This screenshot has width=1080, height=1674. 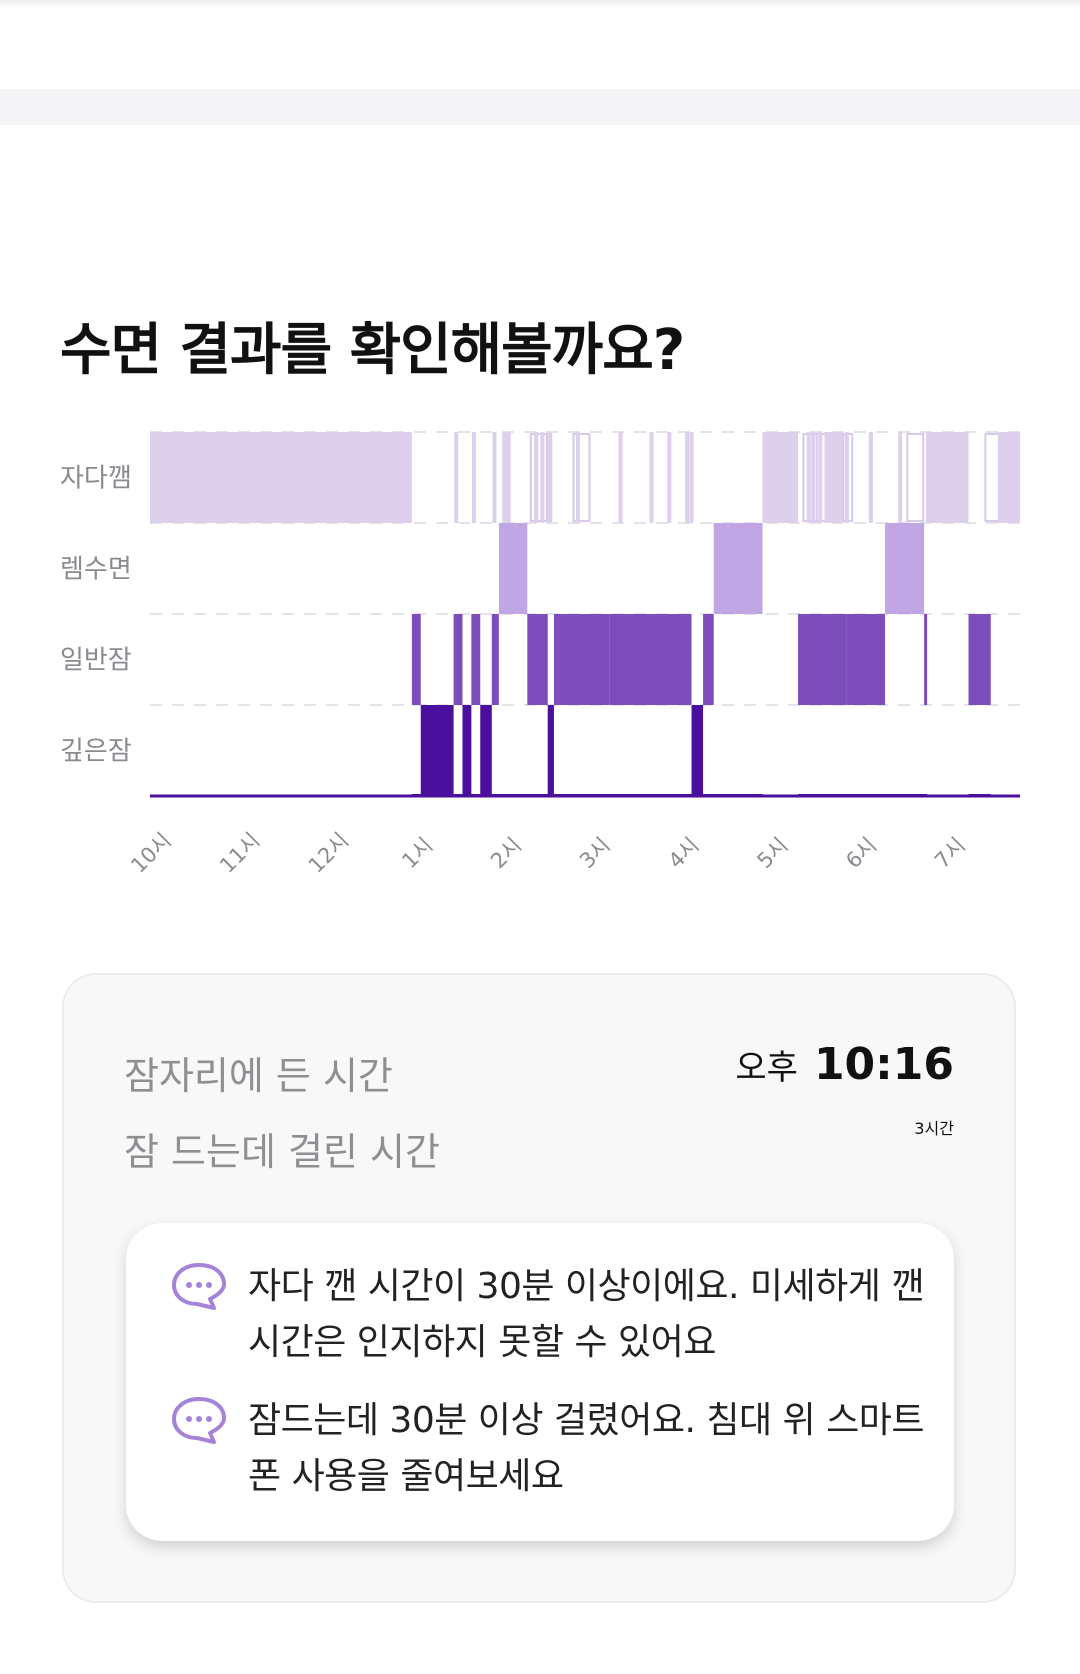 What do you see at coordinates (883, 1064) in the screenshot?
I see `bedtime-time: 10:16` at bounding box center [883, 1064].